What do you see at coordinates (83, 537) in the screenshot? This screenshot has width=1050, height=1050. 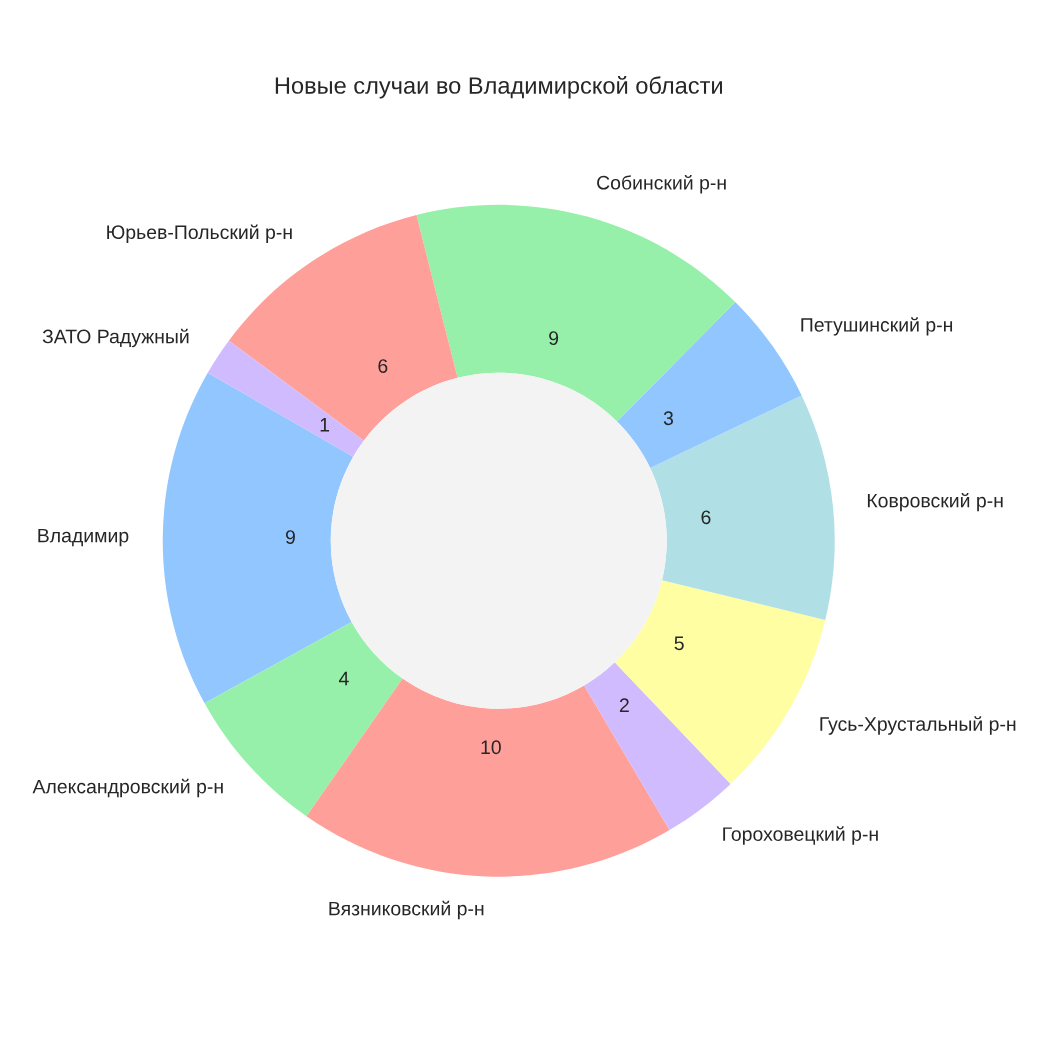 I see `slice-label: Владимир` at bounding box center [83, 537].